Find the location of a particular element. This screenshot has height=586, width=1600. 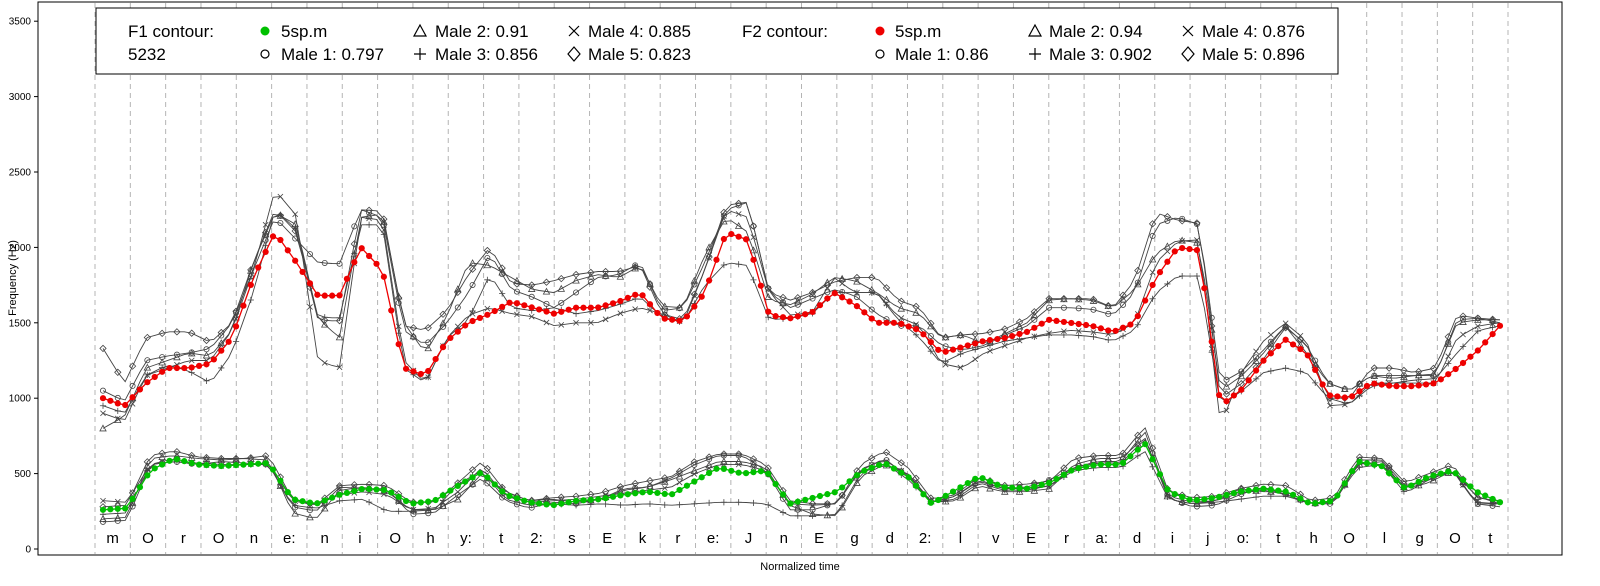

segment-label: e: is located at coordinates (289, 538).